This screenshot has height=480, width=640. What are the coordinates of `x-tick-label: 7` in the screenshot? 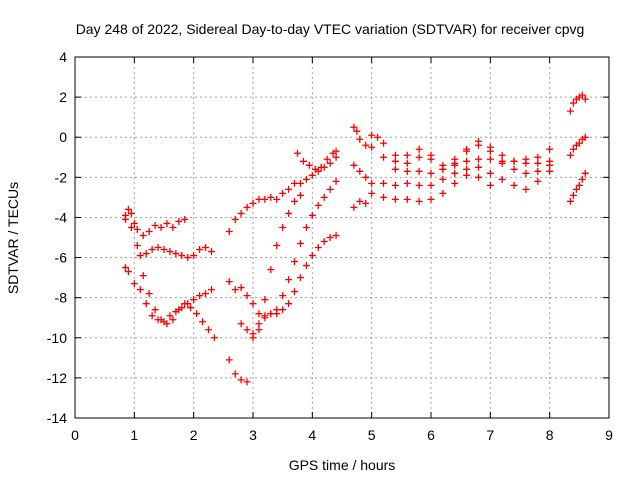 It's located at (490, 435).